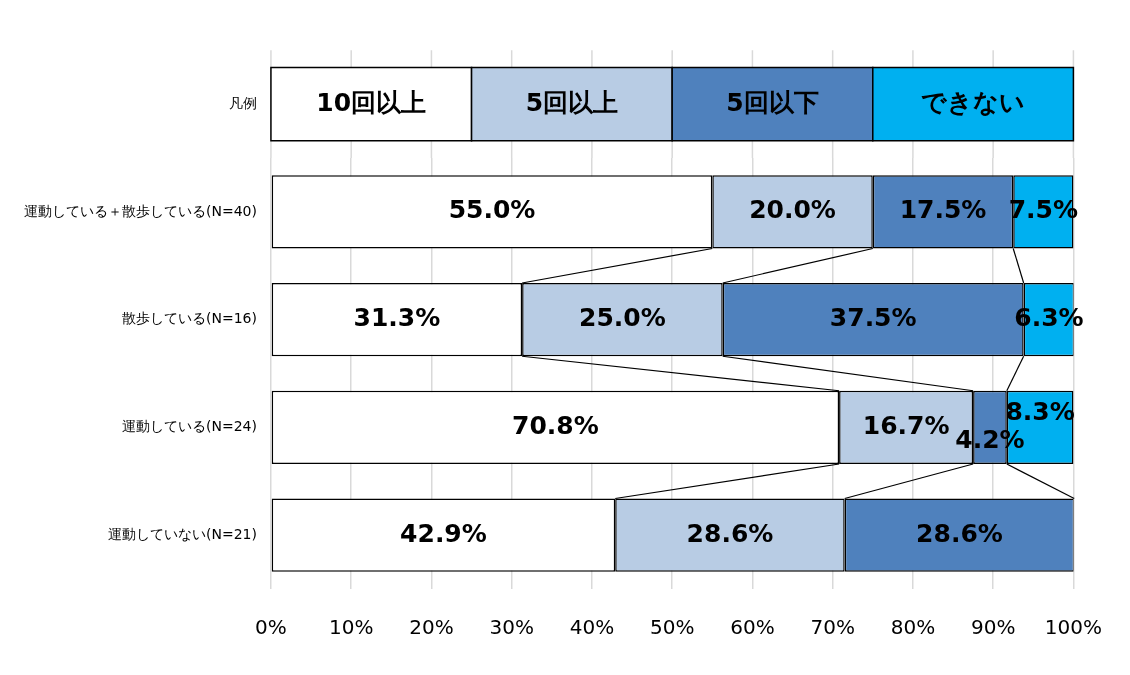 This screenshot has width=1130, height=675. I want to click on x-tick-label: 90%, so click(993, 627).